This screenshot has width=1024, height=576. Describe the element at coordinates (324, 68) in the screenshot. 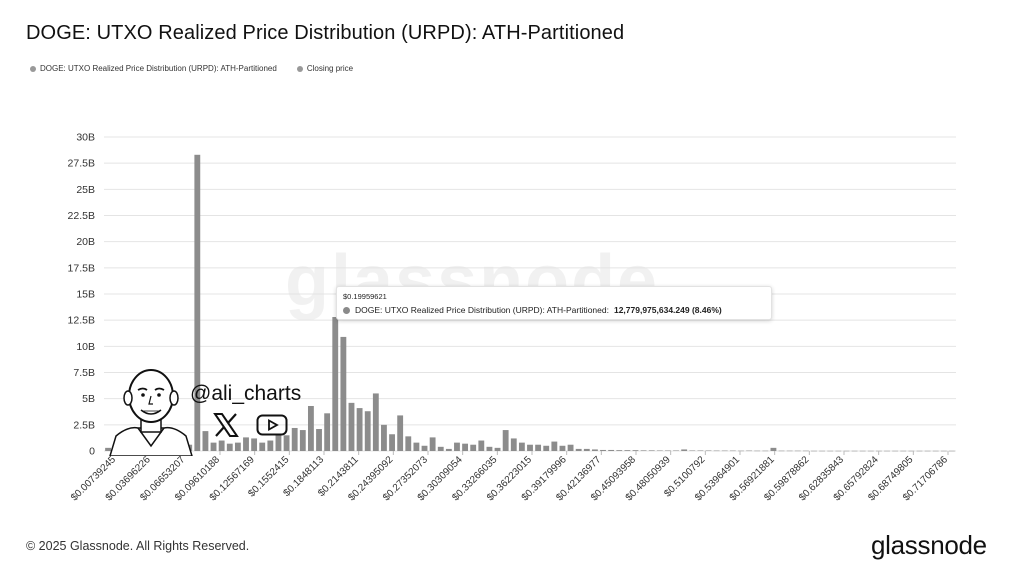

I see `legend-item-closing-price: Closing price` at that location.